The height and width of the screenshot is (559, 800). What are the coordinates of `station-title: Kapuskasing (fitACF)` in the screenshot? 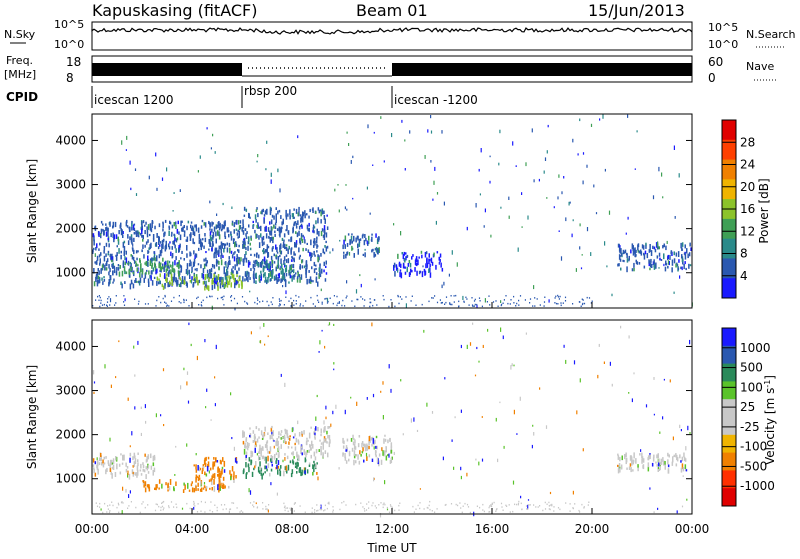 It's located at (174, 10).